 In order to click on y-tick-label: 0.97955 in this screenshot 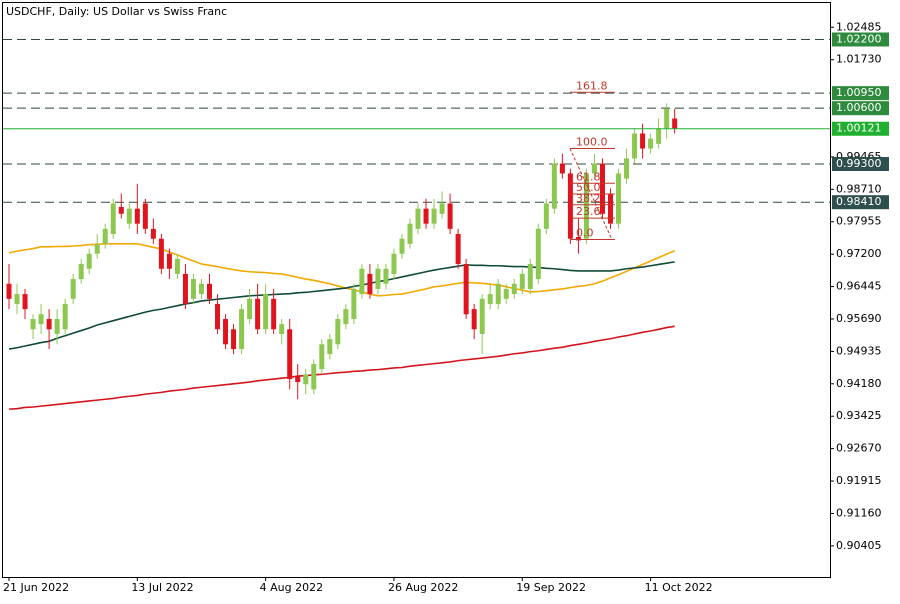, I will do `click(859, 221)`.